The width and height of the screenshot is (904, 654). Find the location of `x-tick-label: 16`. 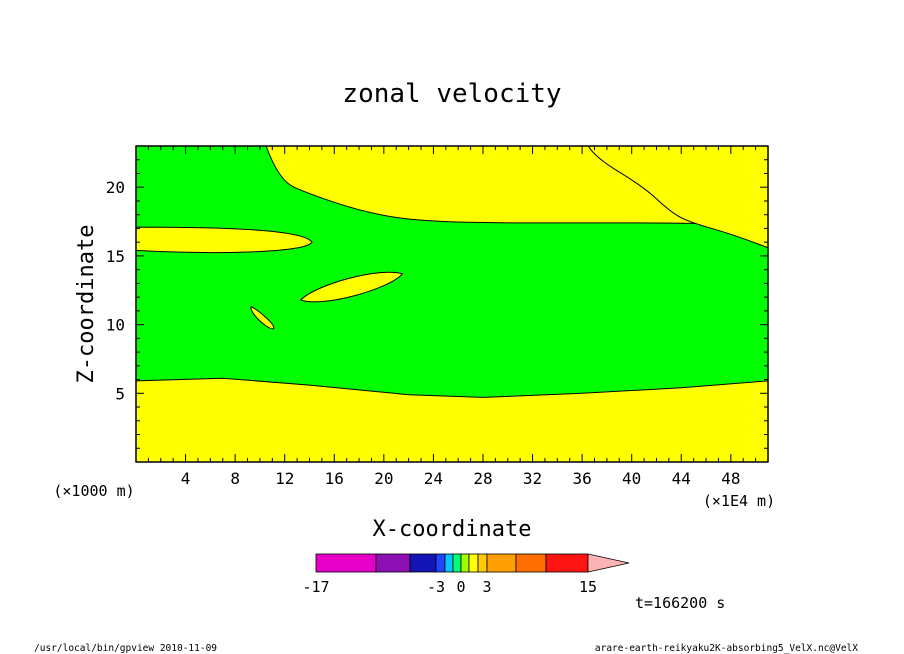

x-tick-label: 16 is located at coordinates (334, 478).